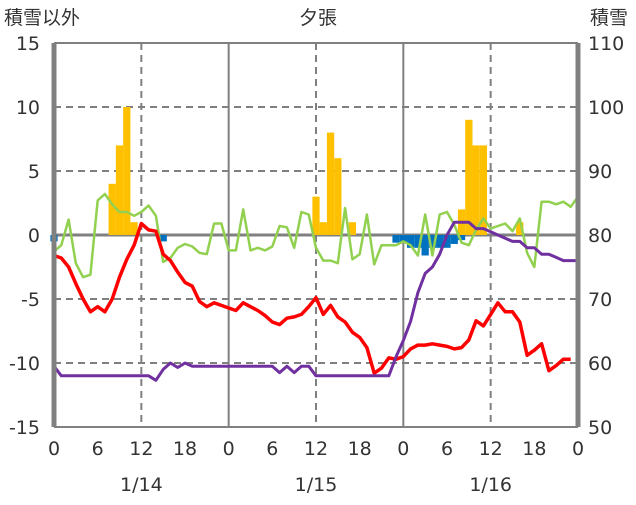 This screenshot has height=505, width=636. Describe the element at coordinates (600, 300) in the screenshot. I see `right-tick-label: 70` at that location.